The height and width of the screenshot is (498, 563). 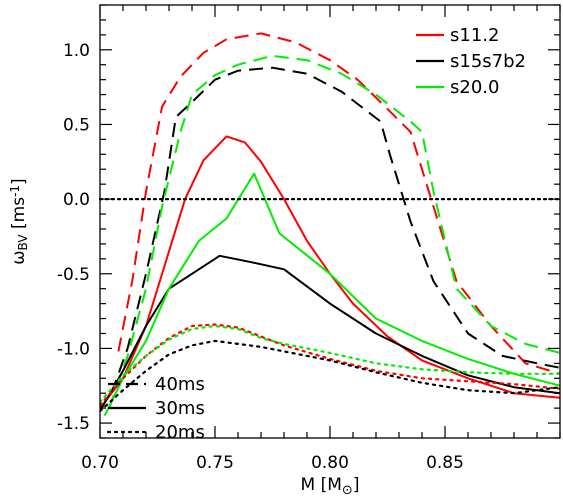 What do you see at coordinates (73, 349) in the screenshot?
I see `y-tick-label: -1.0` at bounding box center [73, 349].